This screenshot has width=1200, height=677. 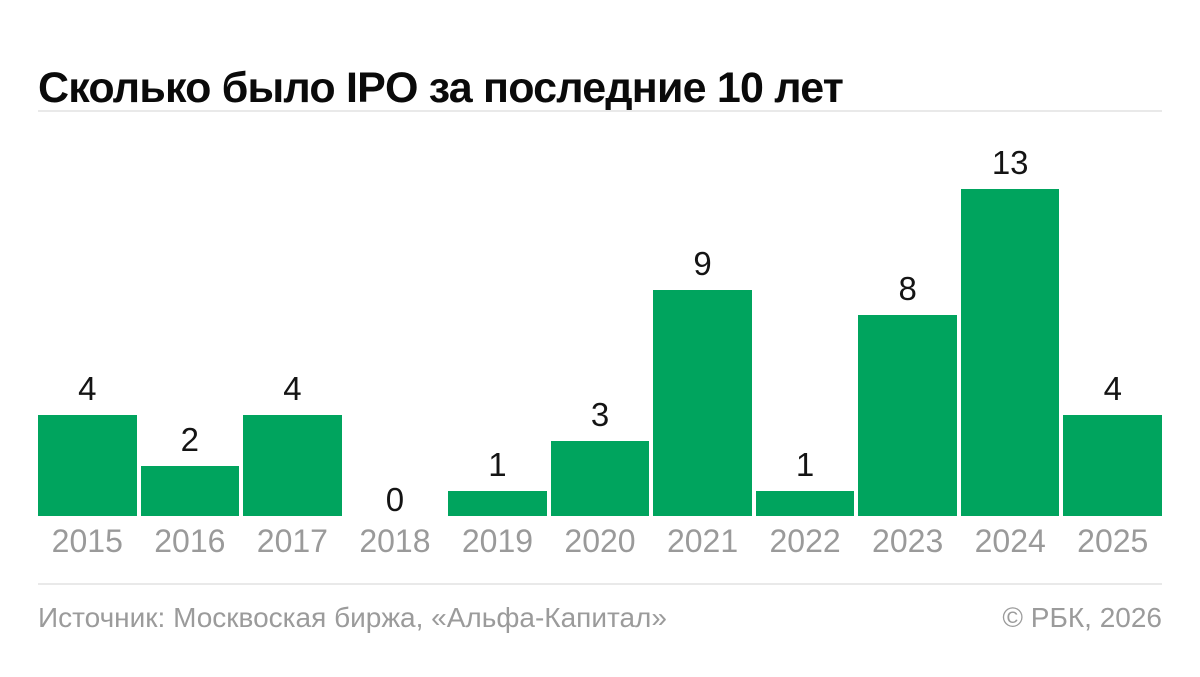 I want to click on bar-value-label: 3, so click(x=600, y=414).